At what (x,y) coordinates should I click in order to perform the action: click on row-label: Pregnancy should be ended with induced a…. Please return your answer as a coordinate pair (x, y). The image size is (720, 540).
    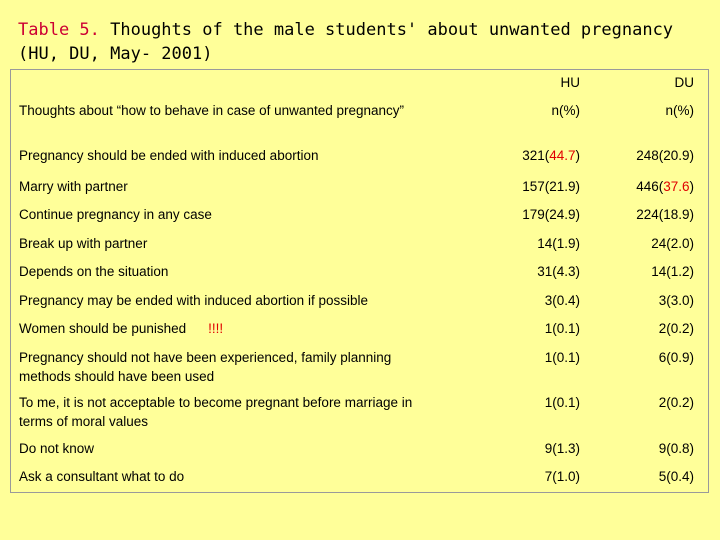
    Looking at the image, I should click on (169, 155).